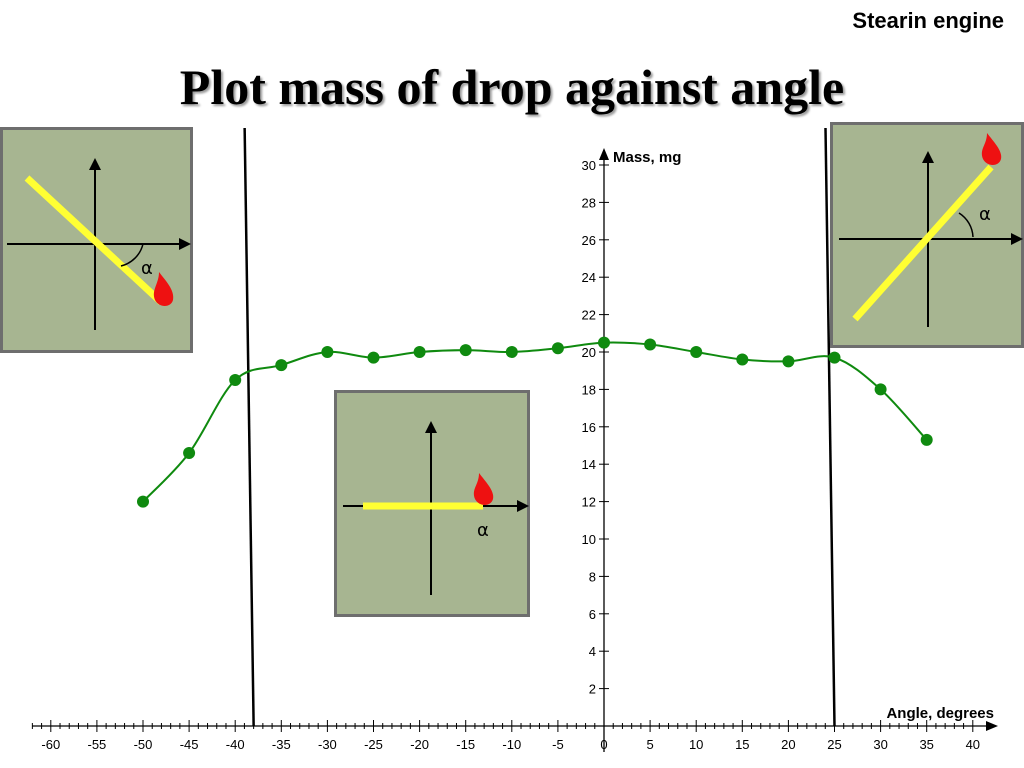 The image size is (1024, 768). Describe the element at coordinates (992, 726) in the screenshot. I see `x-axis-arrow-icon` at that location.